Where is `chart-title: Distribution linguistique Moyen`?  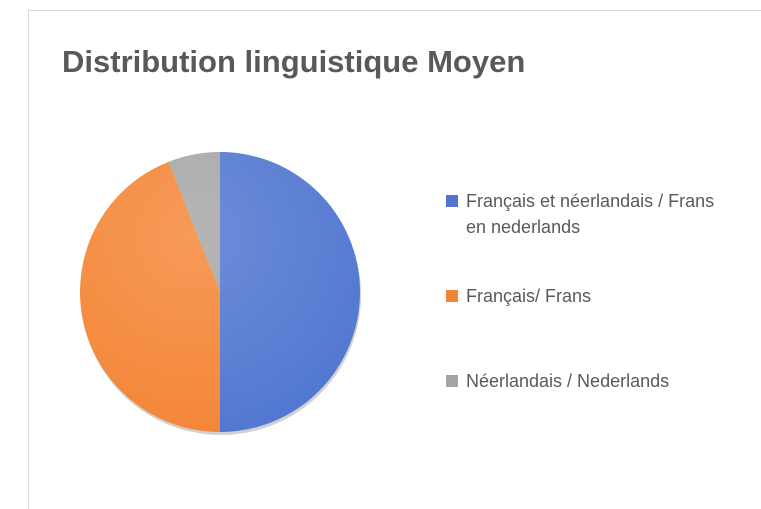
chart-title: Distribution linguistique Moyen is located at coordinates (293, 61).